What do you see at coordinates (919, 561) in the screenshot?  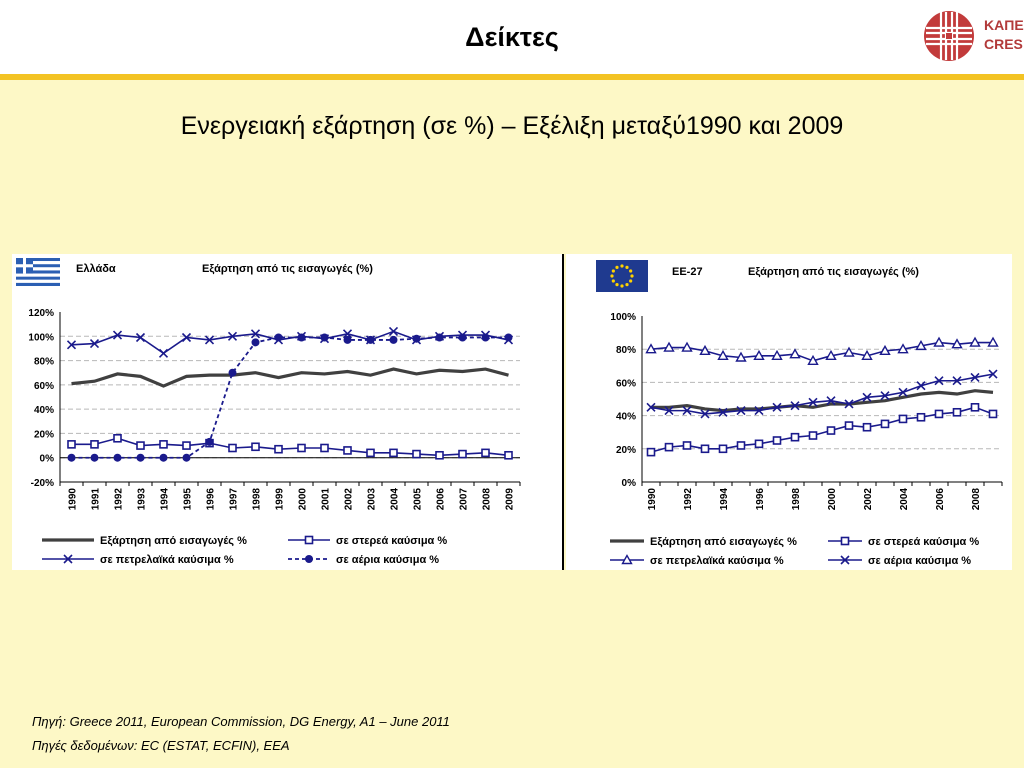 I see `legend-label: σε αέρια καύσιμα %` at bounding box center [919, 561].